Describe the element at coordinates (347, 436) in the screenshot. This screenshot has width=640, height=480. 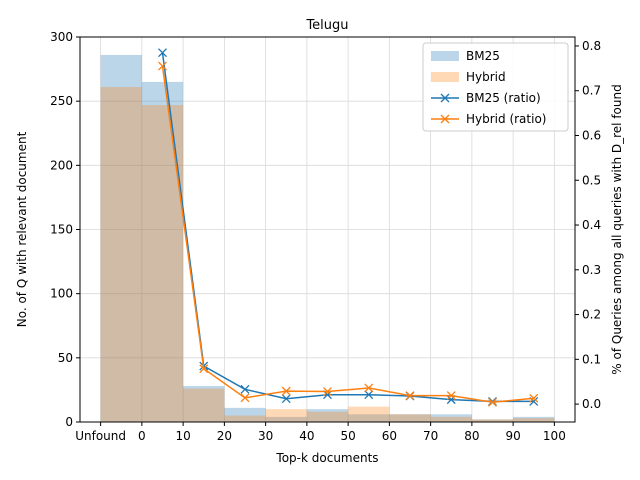
I see `x-tick-label: 50` at that location.